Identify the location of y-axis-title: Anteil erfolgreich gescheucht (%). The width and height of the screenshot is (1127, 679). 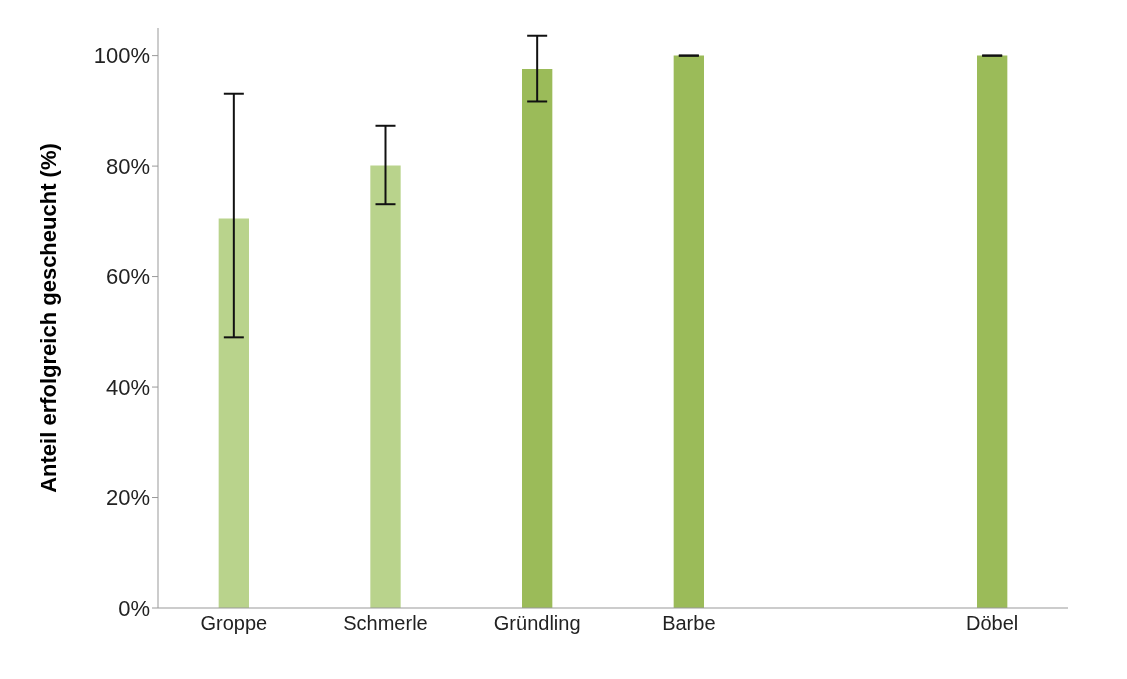
(48, 318).